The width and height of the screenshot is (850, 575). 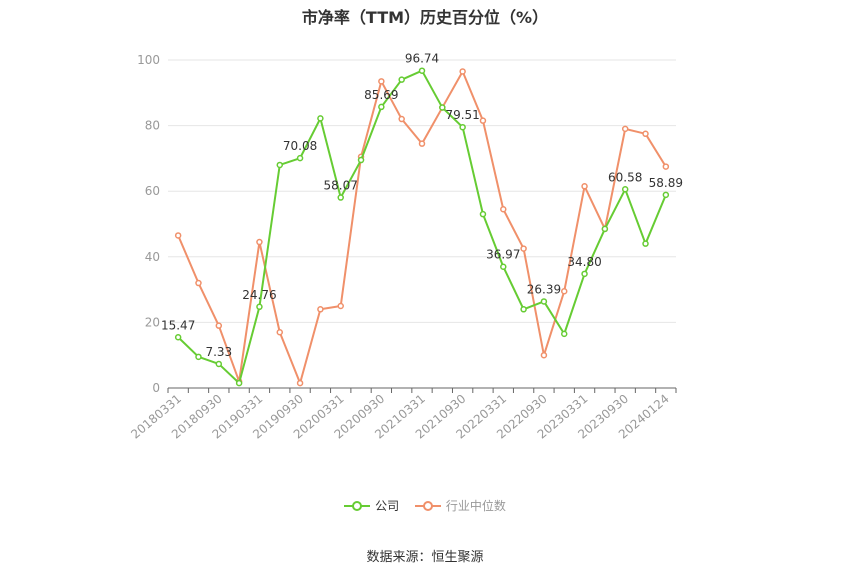 I want to click on legend: 公司 行业中位数, so click(x=425, y=506).